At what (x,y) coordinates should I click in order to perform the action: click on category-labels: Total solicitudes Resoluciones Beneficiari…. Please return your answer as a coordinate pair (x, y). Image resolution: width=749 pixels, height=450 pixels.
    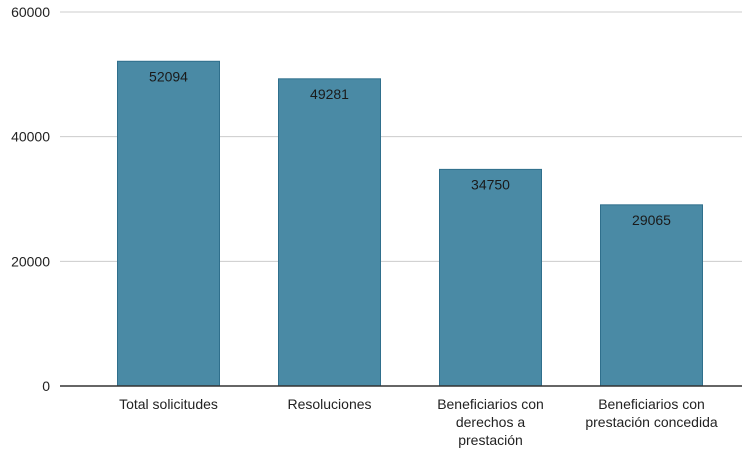
    Looking at the image, I should click on (418, 422).